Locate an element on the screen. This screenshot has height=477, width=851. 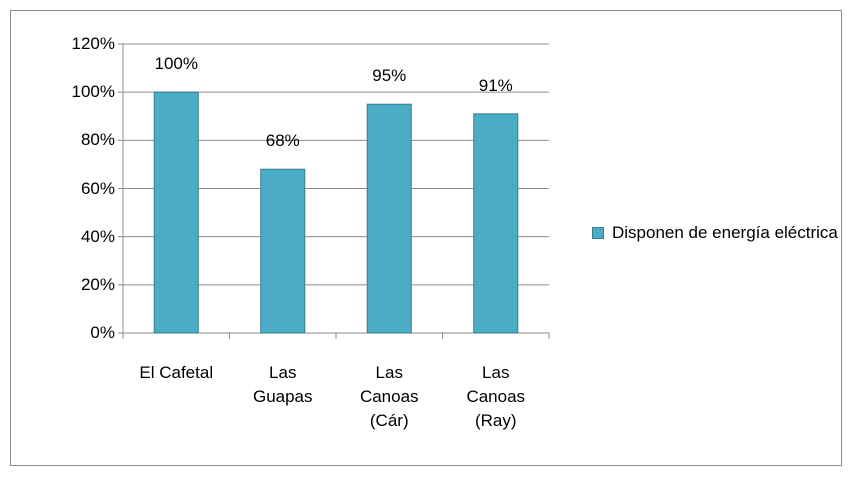
x-tick-label: Las Canoas (Cár) is located at coordinates (389, 396).